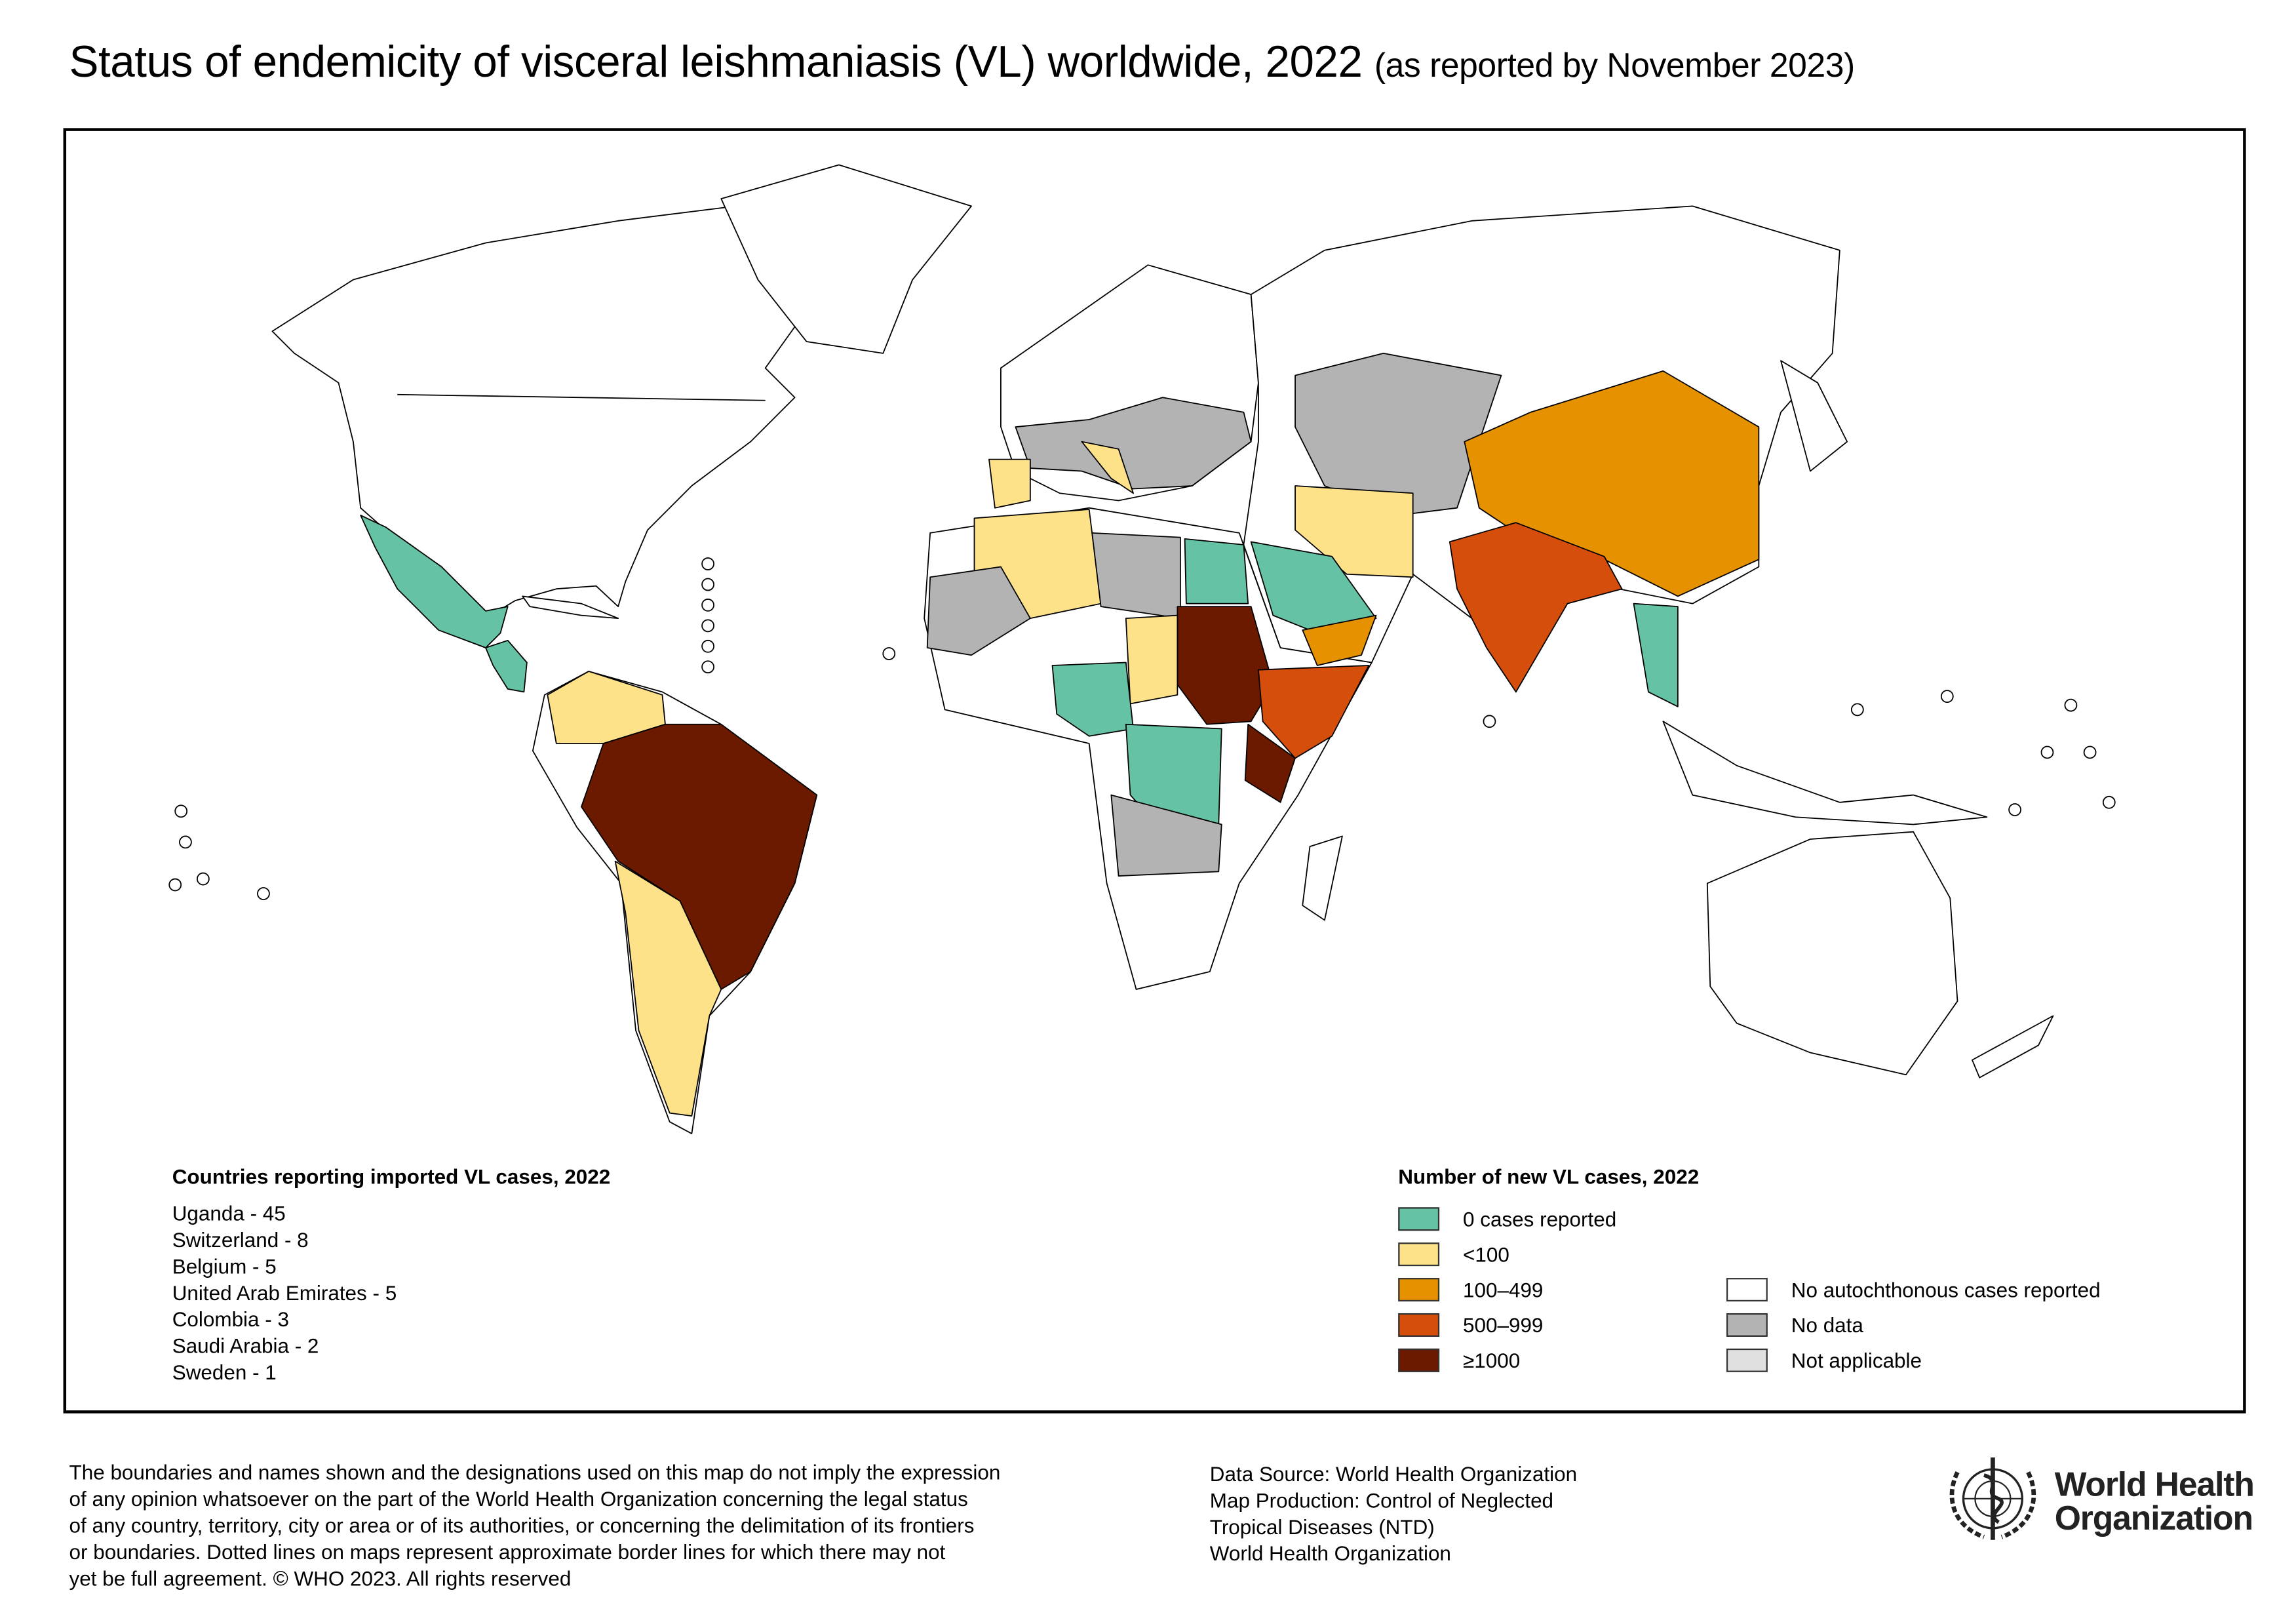 The width and height of the screenshot is (2296, 1624). What do you see at coordinates (1540, 1219) in the screenshot?
I see `legend-label: 0 cases reported` at bounding box center [1540, 1219].